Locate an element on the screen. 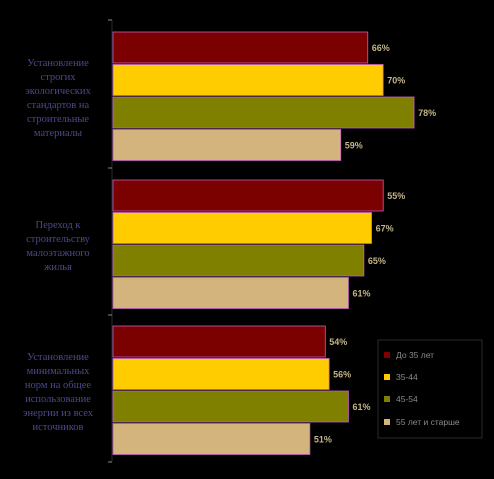  category-label-line: малоэтажного is located at coordinates (57, 253).